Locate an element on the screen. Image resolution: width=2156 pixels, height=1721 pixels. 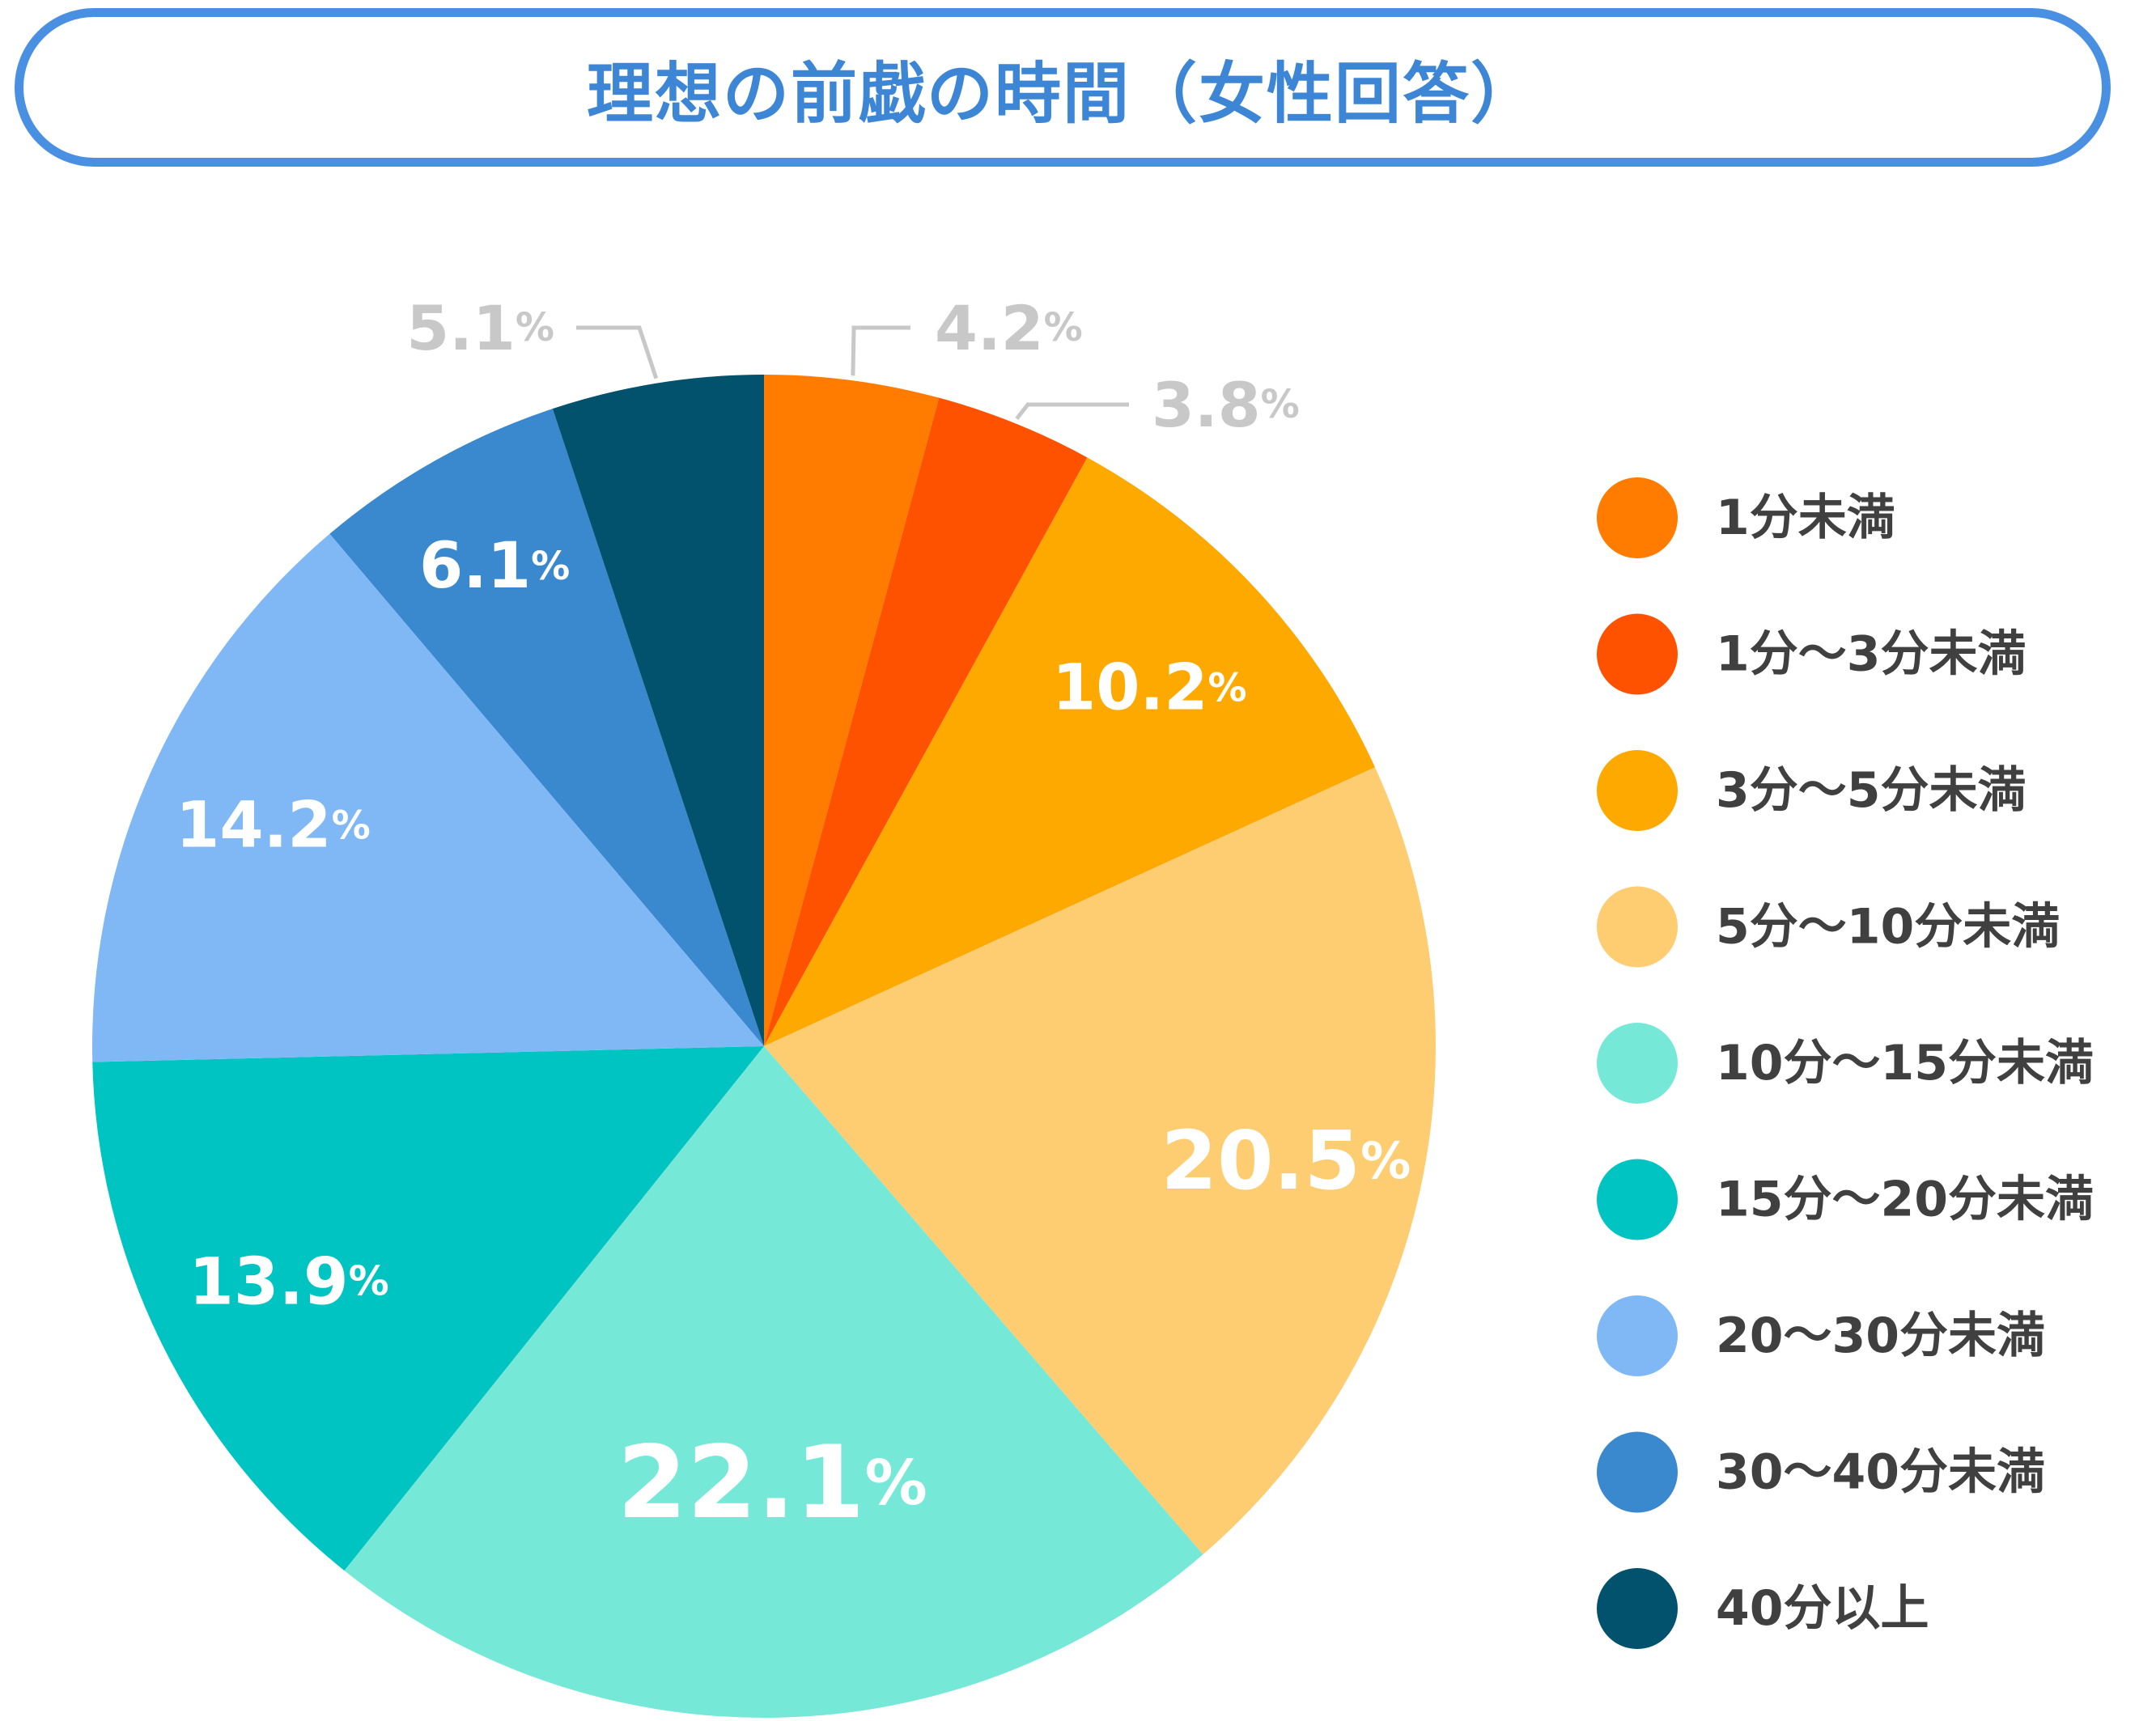
chart-title-box: 理想の前戯の時間（女性回答） is located at coordinates (1063, 87).